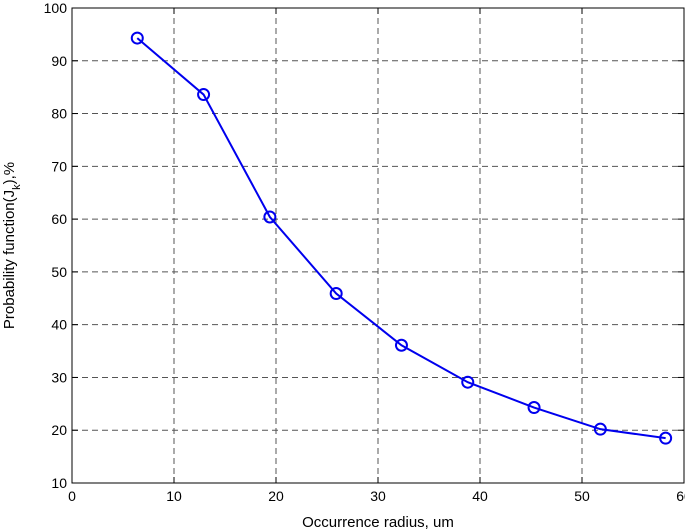  What do you see at coordinates (174, 496) in the screenshot?
I see `x-tick-label: 10` at bounding box center [174, 496].